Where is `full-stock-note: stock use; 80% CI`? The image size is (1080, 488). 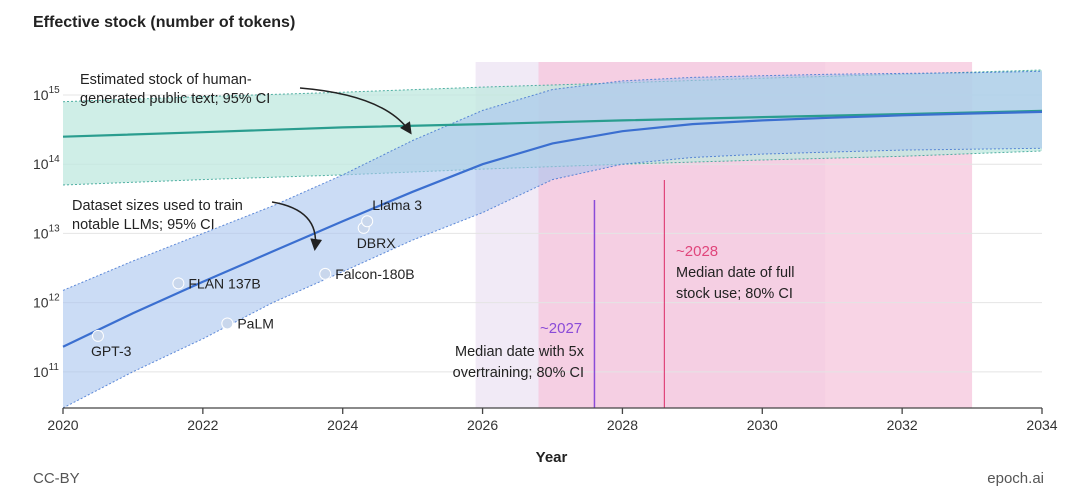
full-stock-note: stock use; 80% CI is located at coordinates (734, 294).